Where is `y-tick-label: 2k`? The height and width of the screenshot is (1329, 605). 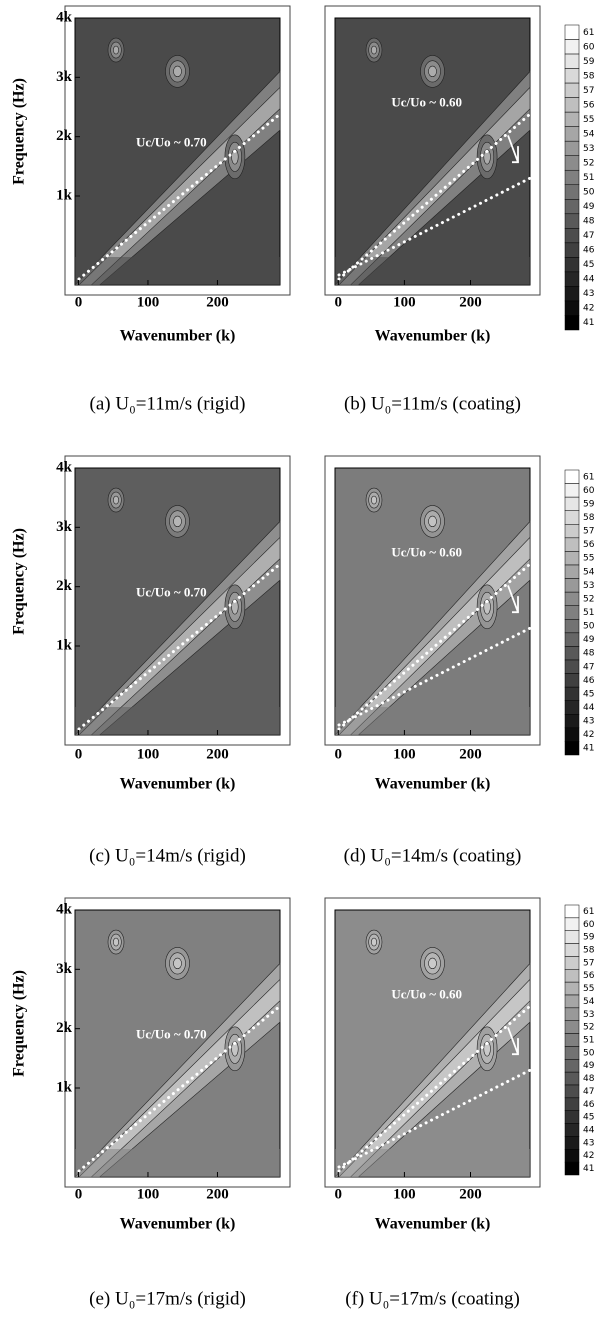 y-tick-label: 2k is located at coordinates (64, 136).